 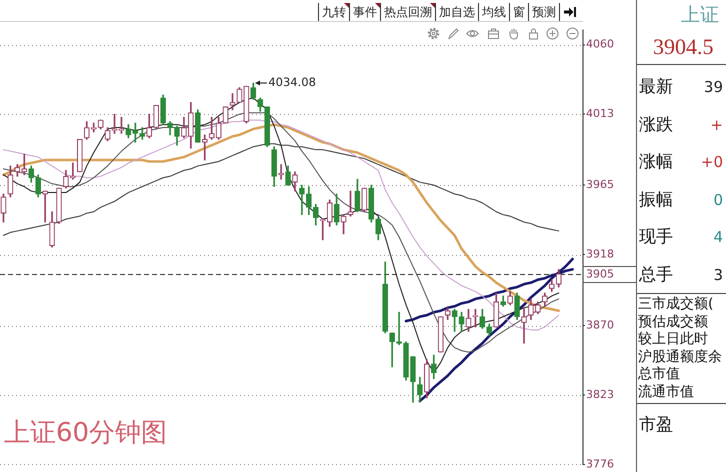 I want to click on text: 总市值, so click(x=659, y=375).